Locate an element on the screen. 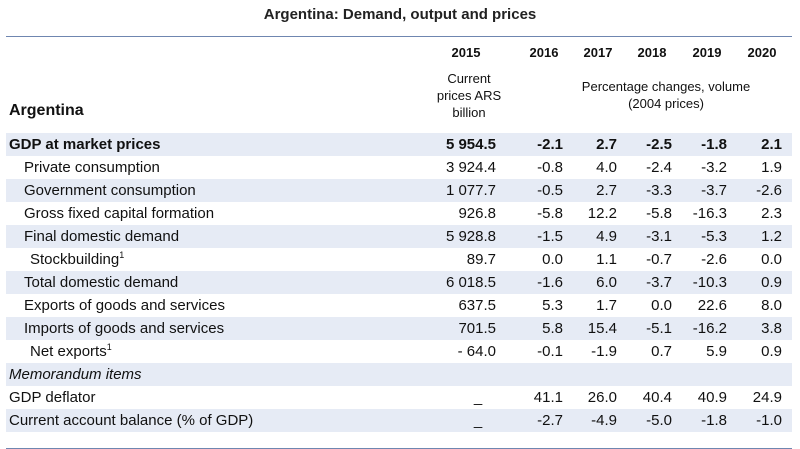 This screenshot has width=800, height=449. footnote-marker: 1 is located at coordinates (109, 347).